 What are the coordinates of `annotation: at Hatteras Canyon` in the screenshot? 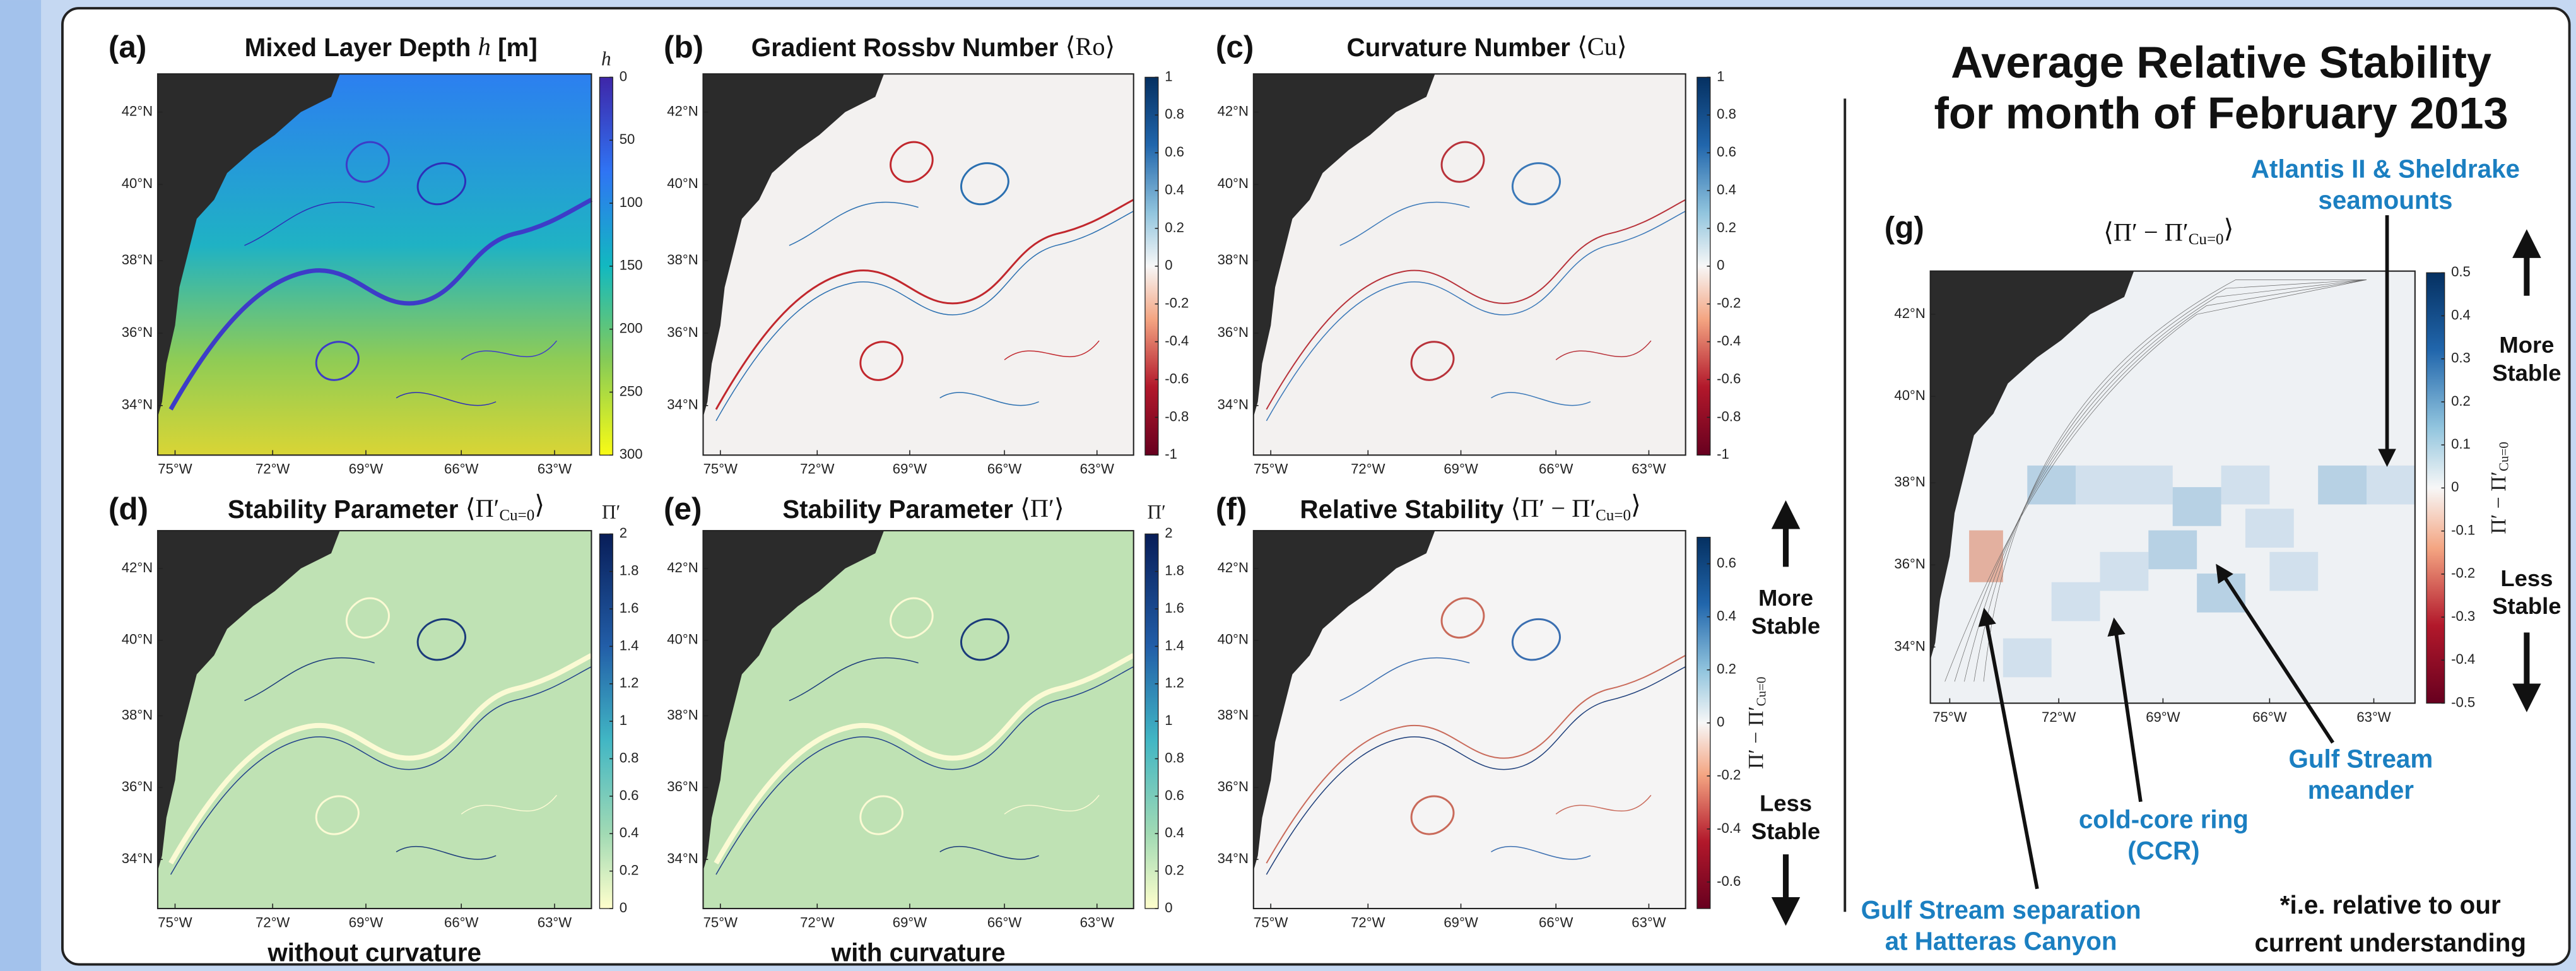 It's located at (2001, 941).